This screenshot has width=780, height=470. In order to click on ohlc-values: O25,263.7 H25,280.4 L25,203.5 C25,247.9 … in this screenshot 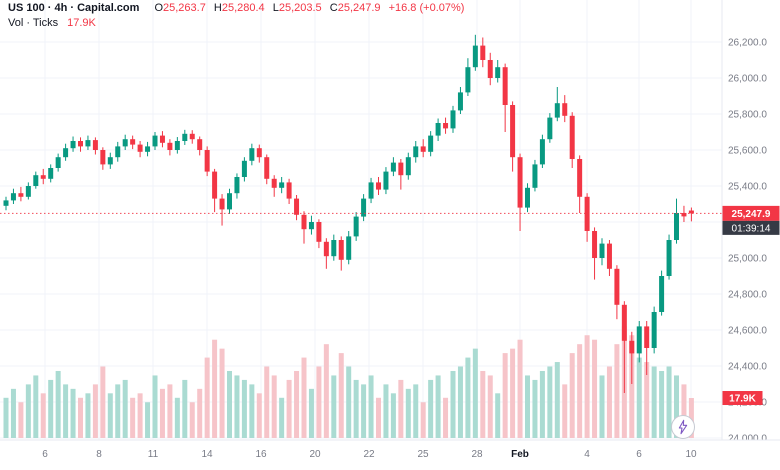, I will do `click(306, 8)`.